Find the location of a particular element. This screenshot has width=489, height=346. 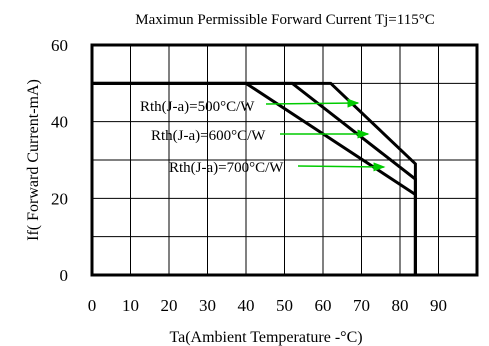

x-axis-label: Ta(Ambient Temperature -°C) is located at coordinates (265, 337).